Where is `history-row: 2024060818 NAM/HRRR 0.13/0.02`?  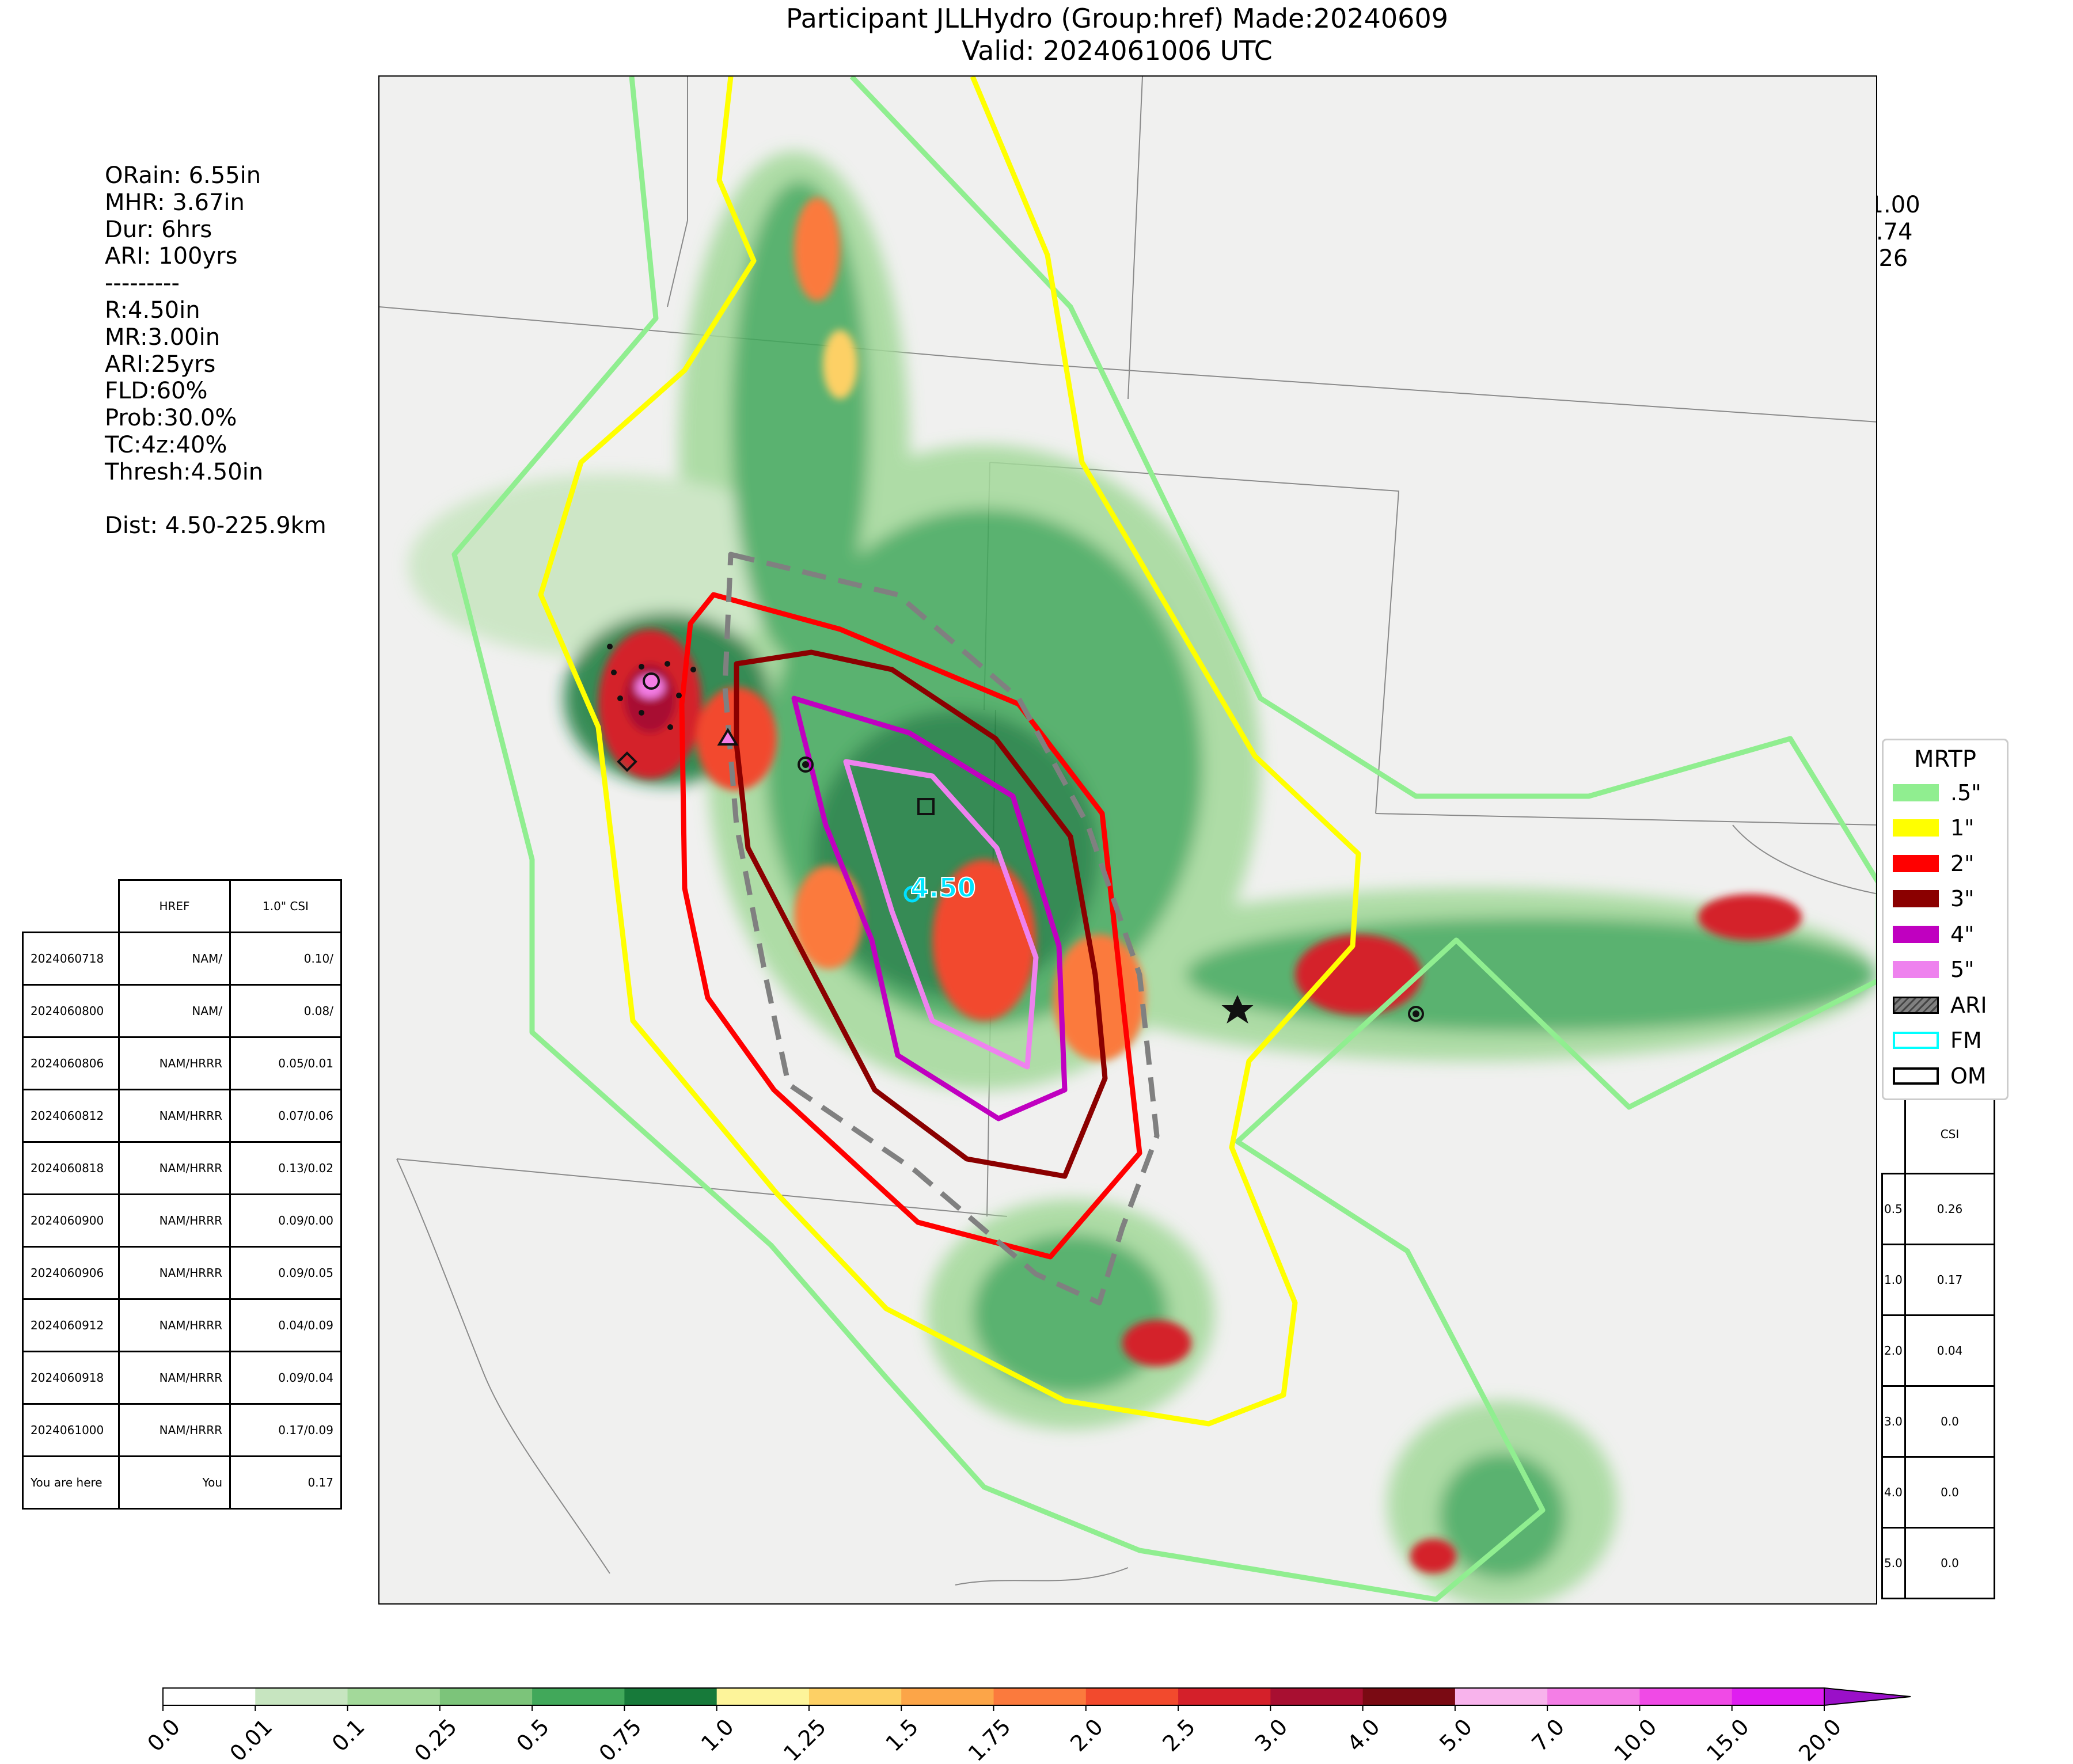
history-row: 2024060818 NAM/HRRR 0.13/0.02 is located at coordinates (182, 1168).